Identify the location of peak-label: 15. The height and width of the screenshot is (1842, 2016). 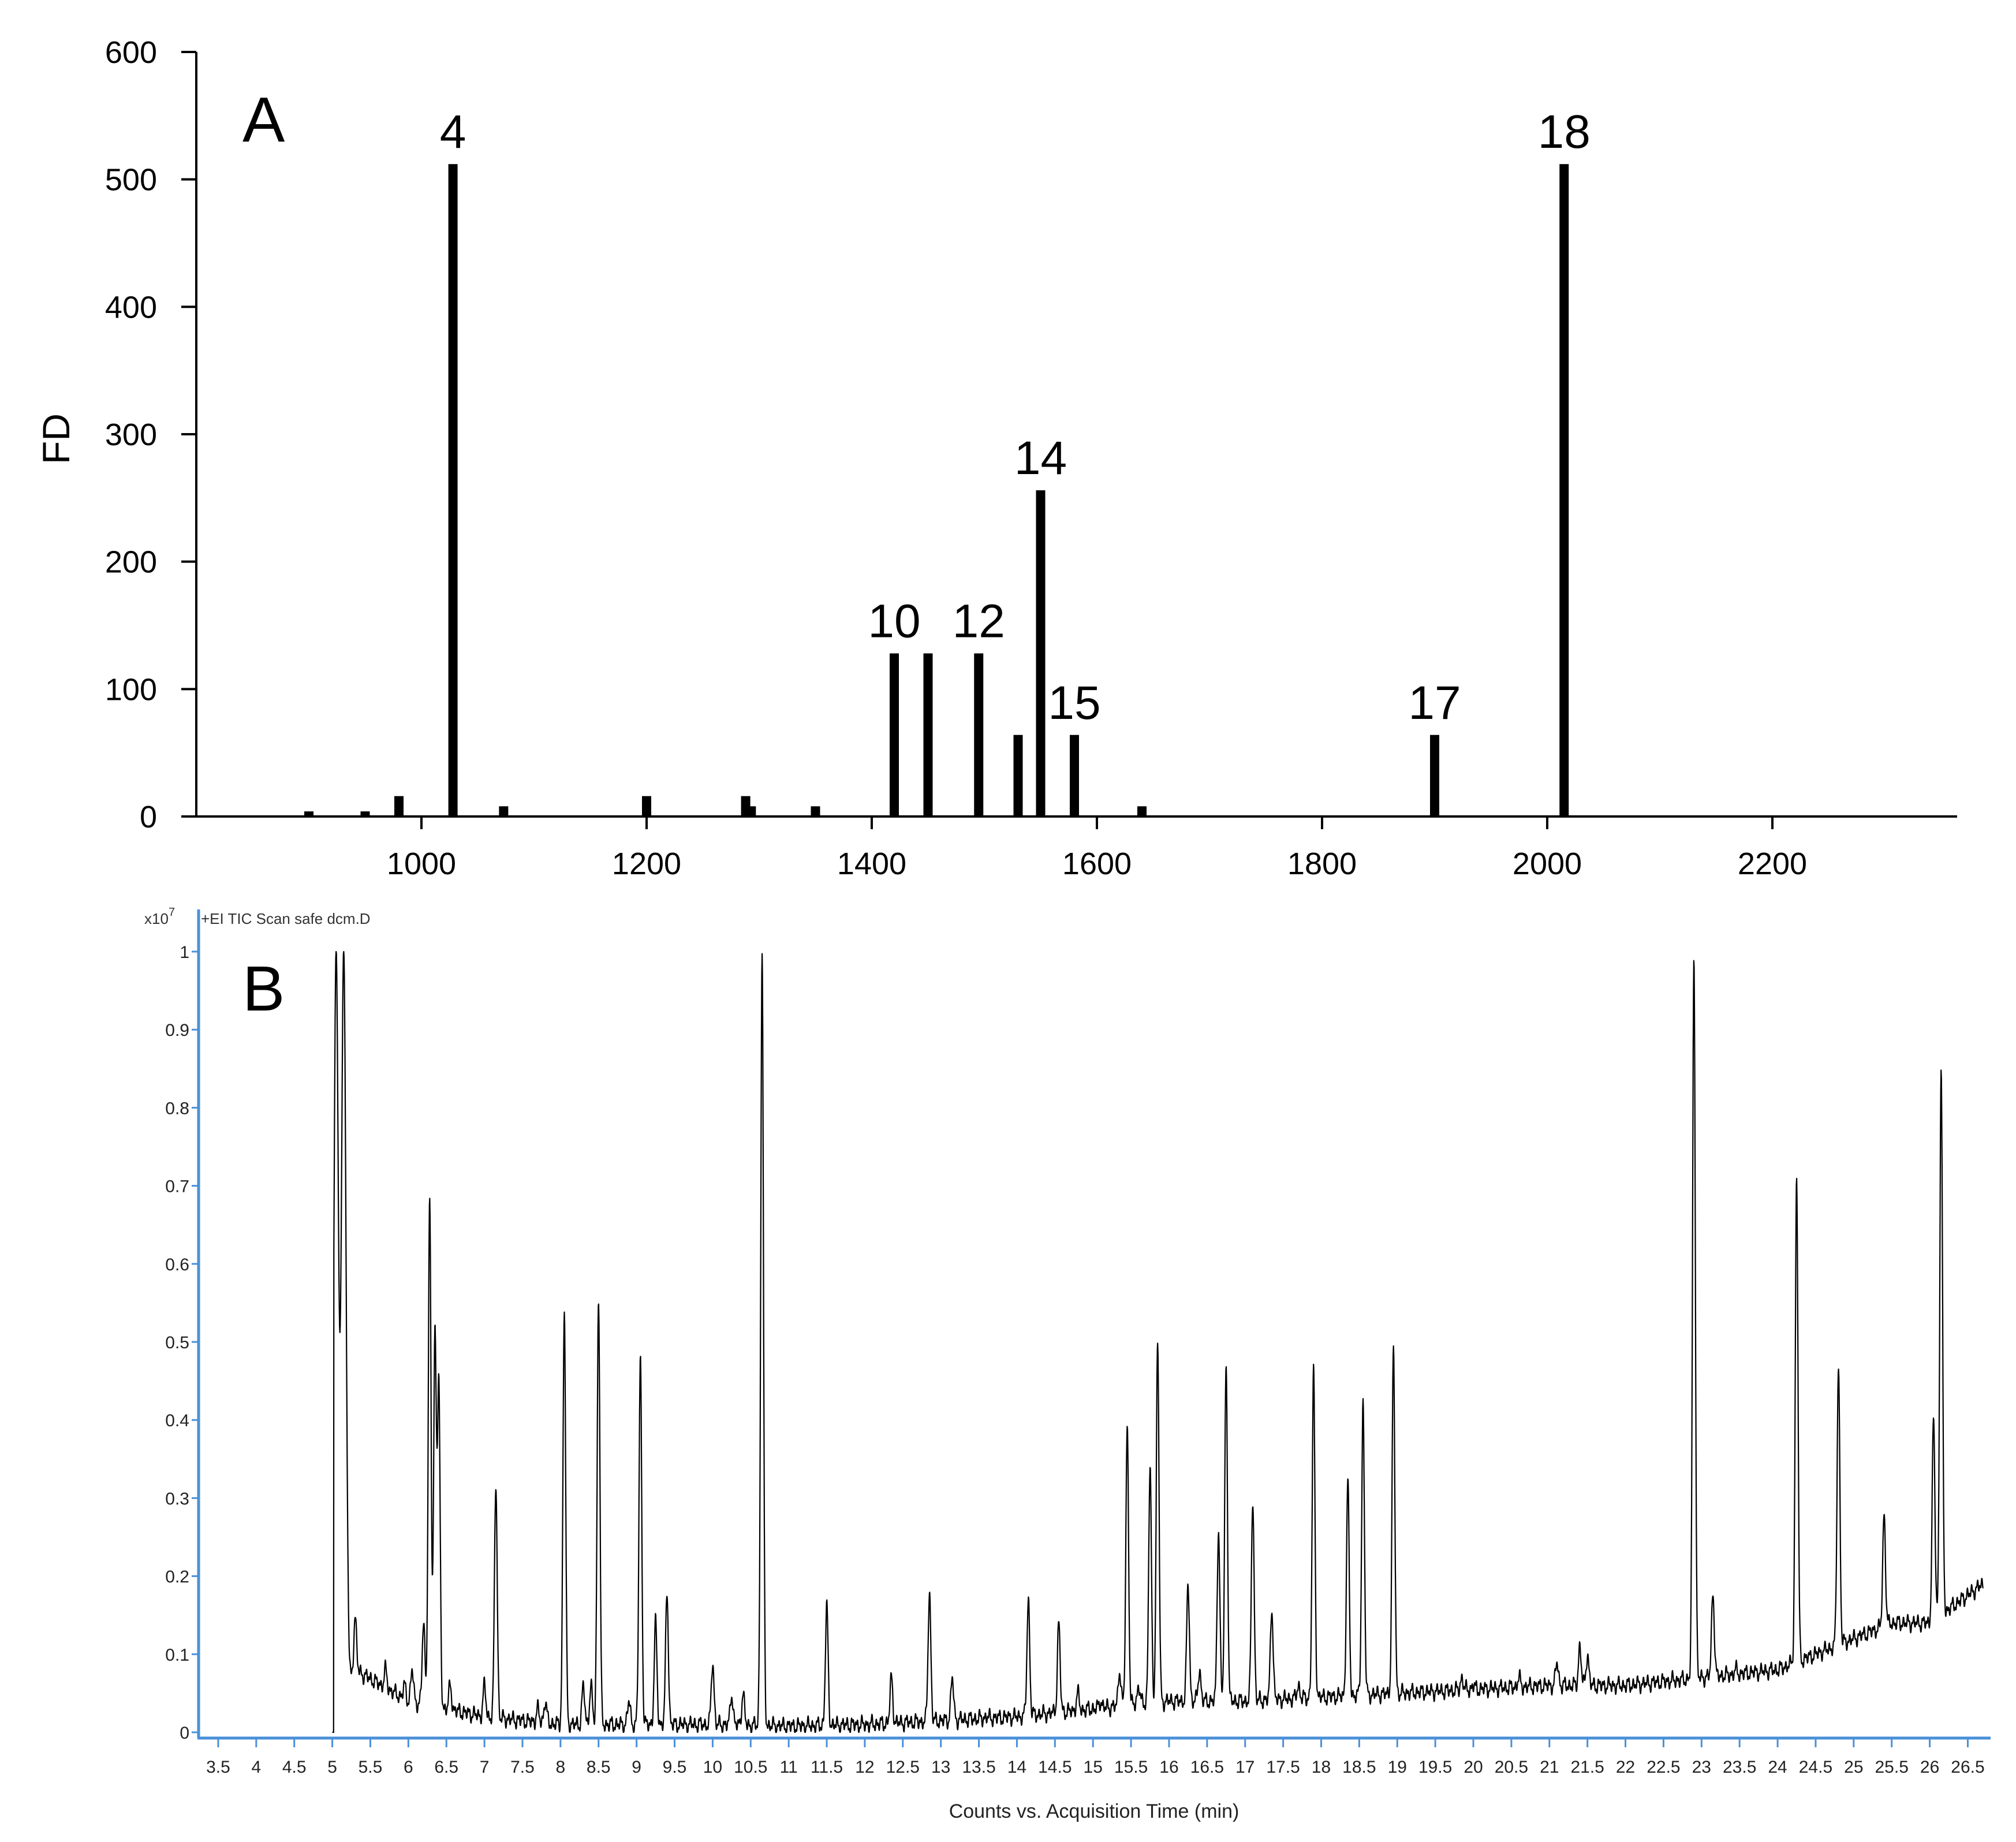
(1074, 703).